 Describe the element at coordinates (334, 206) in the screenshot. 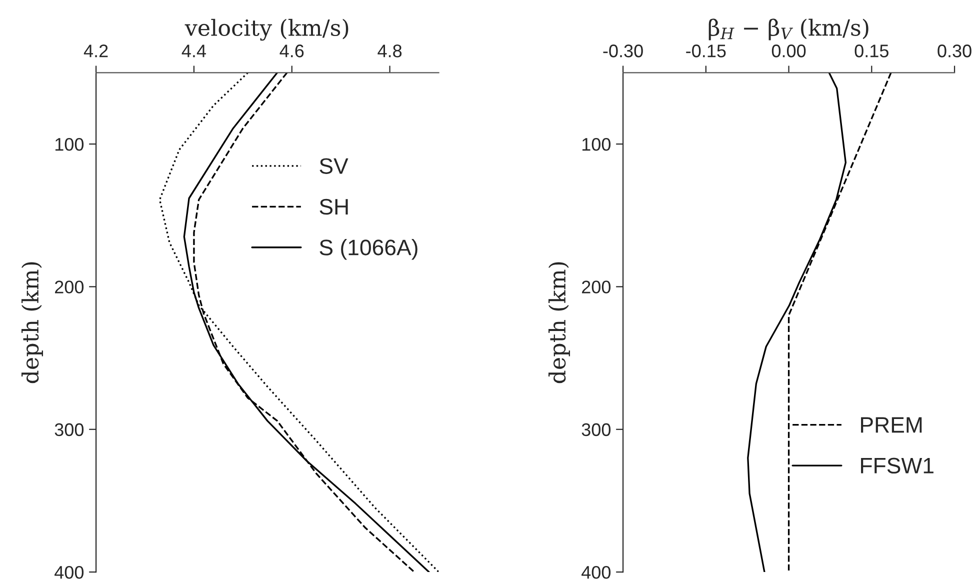

I see `legend-label: SH` at that location.